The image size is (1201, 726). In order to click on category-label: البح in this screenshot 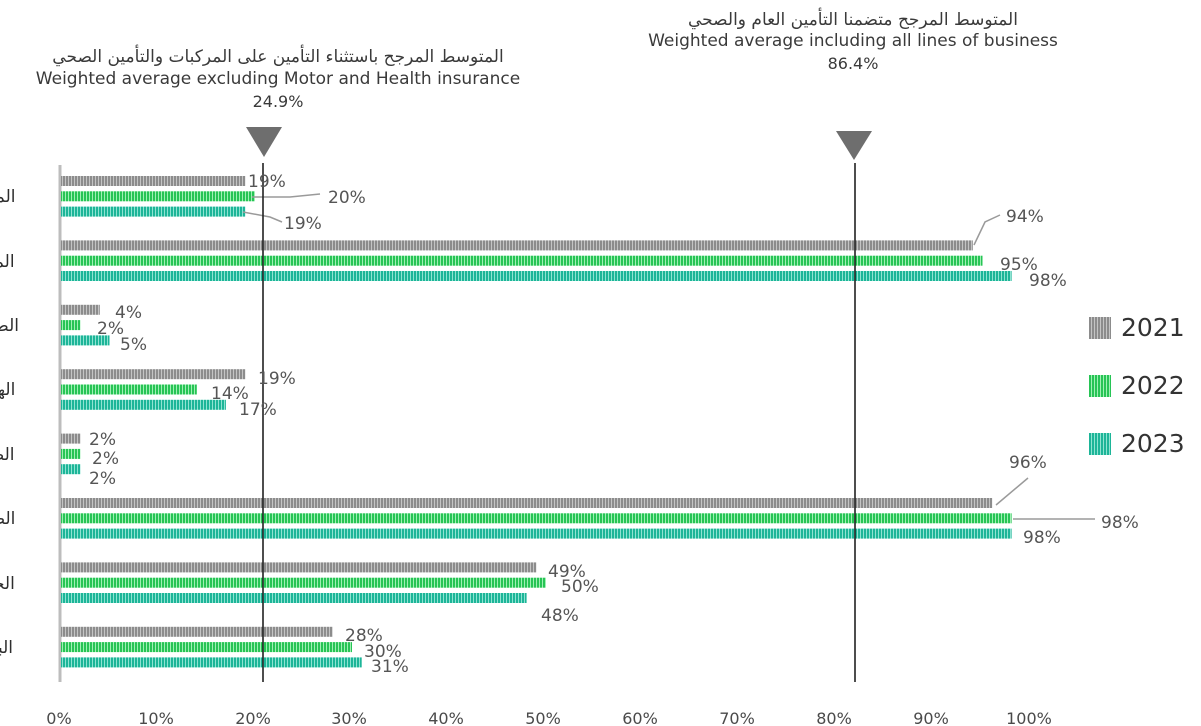, I will do `click(6, 648)`.